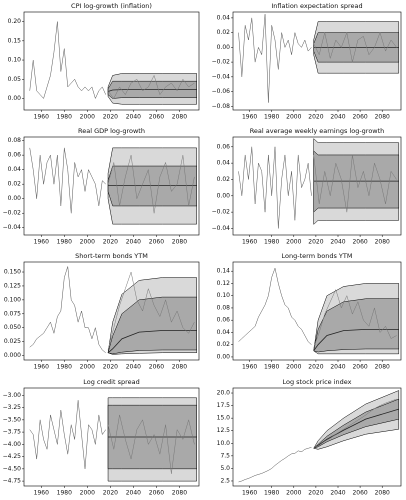  What do you see at coordinates (12, 395) in the screenshot?
I see `y-tick-label: −3.00` at bounding box center [12, 395].